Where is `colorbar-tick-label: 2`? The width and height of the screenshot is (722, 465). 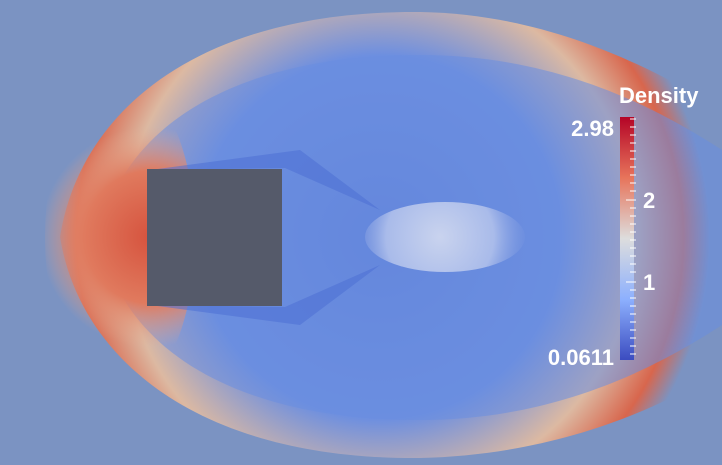
colorbar-tick-label: 2 is located at coordinates (649, 200).